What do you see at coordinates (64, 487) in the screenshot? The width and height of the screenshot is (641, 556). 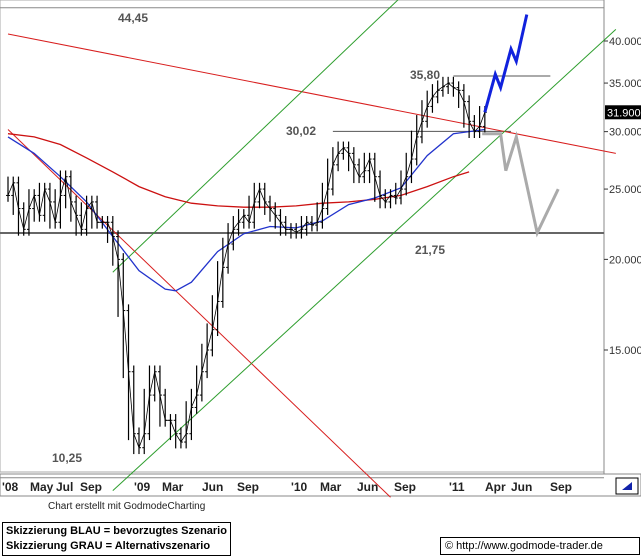 I see `x-tick-label: Jul` at bounding box center [64, 487].